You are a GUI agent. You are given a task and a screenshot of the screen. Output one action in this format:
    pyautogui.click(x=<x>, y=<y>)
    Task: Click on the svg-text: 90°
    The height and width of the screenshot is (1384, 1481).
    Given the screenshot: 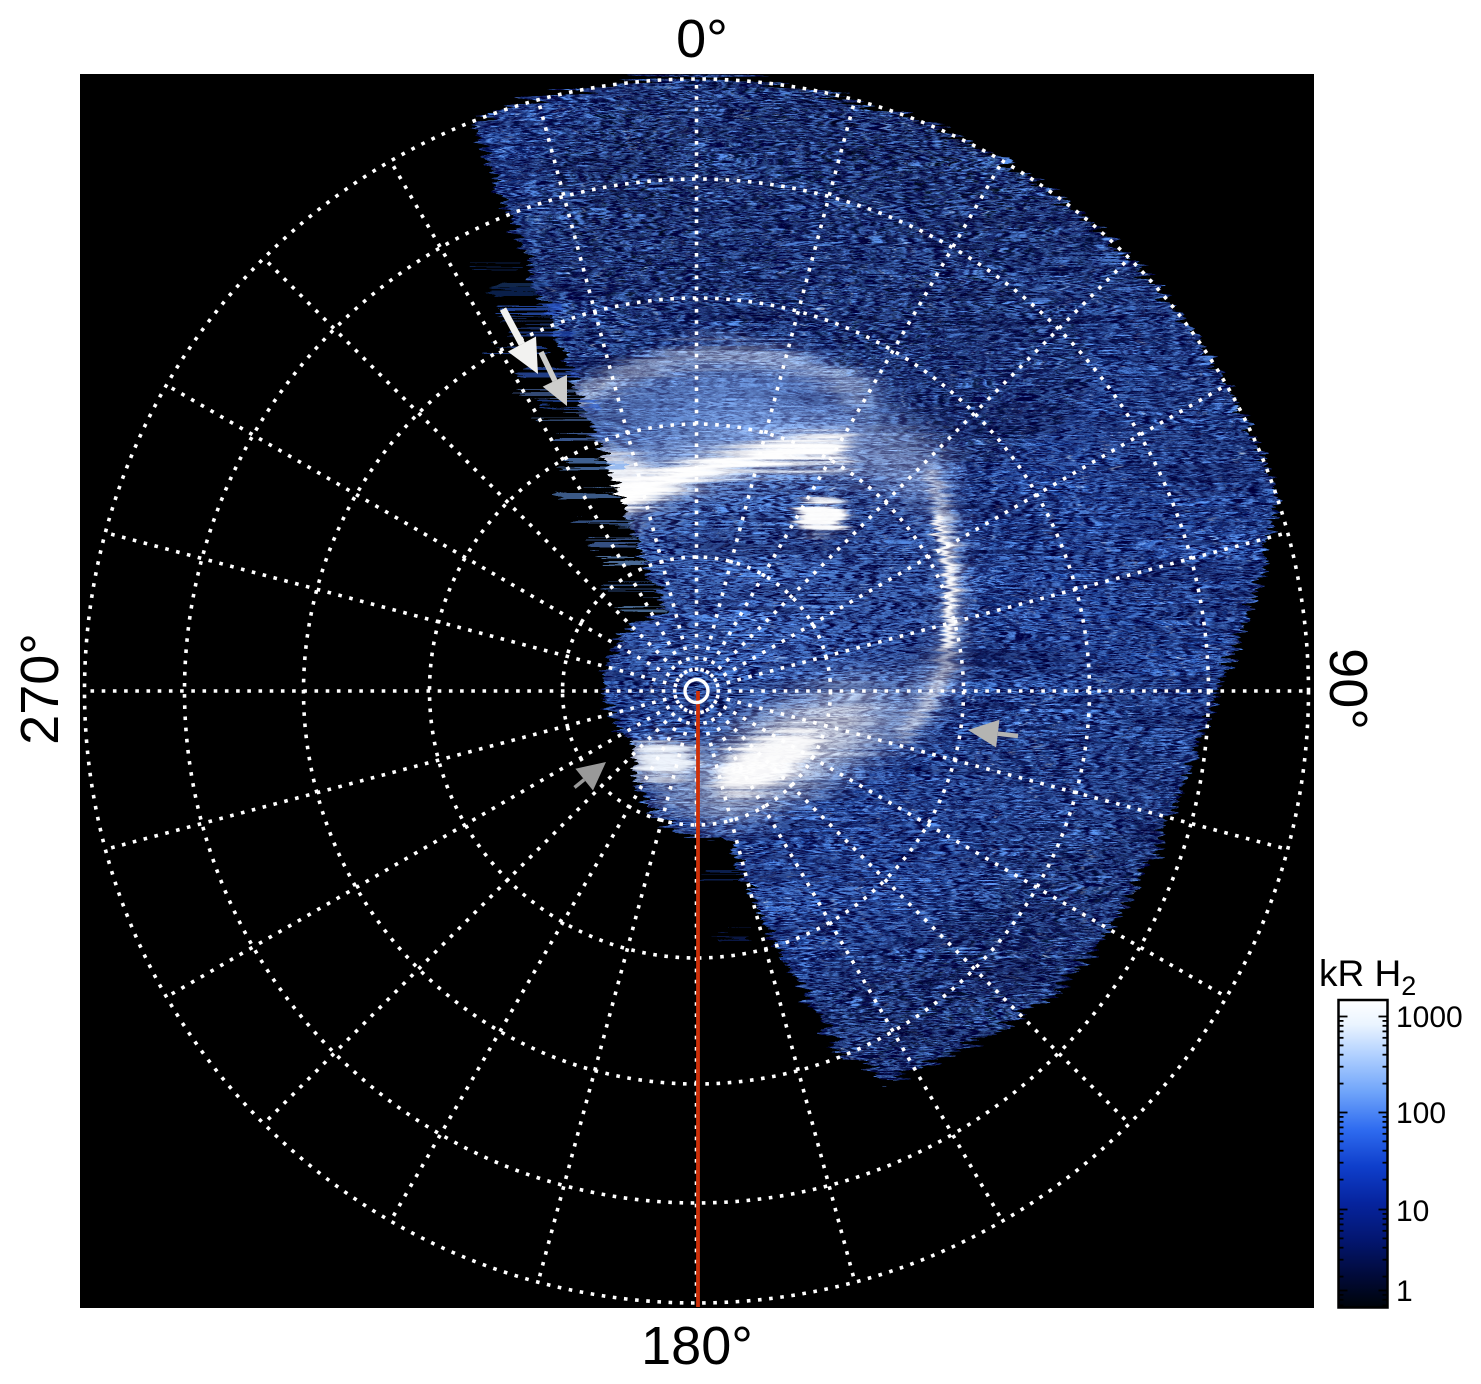 What is the action you would take?
    pyautogui.click(x=1348, y=689)
    